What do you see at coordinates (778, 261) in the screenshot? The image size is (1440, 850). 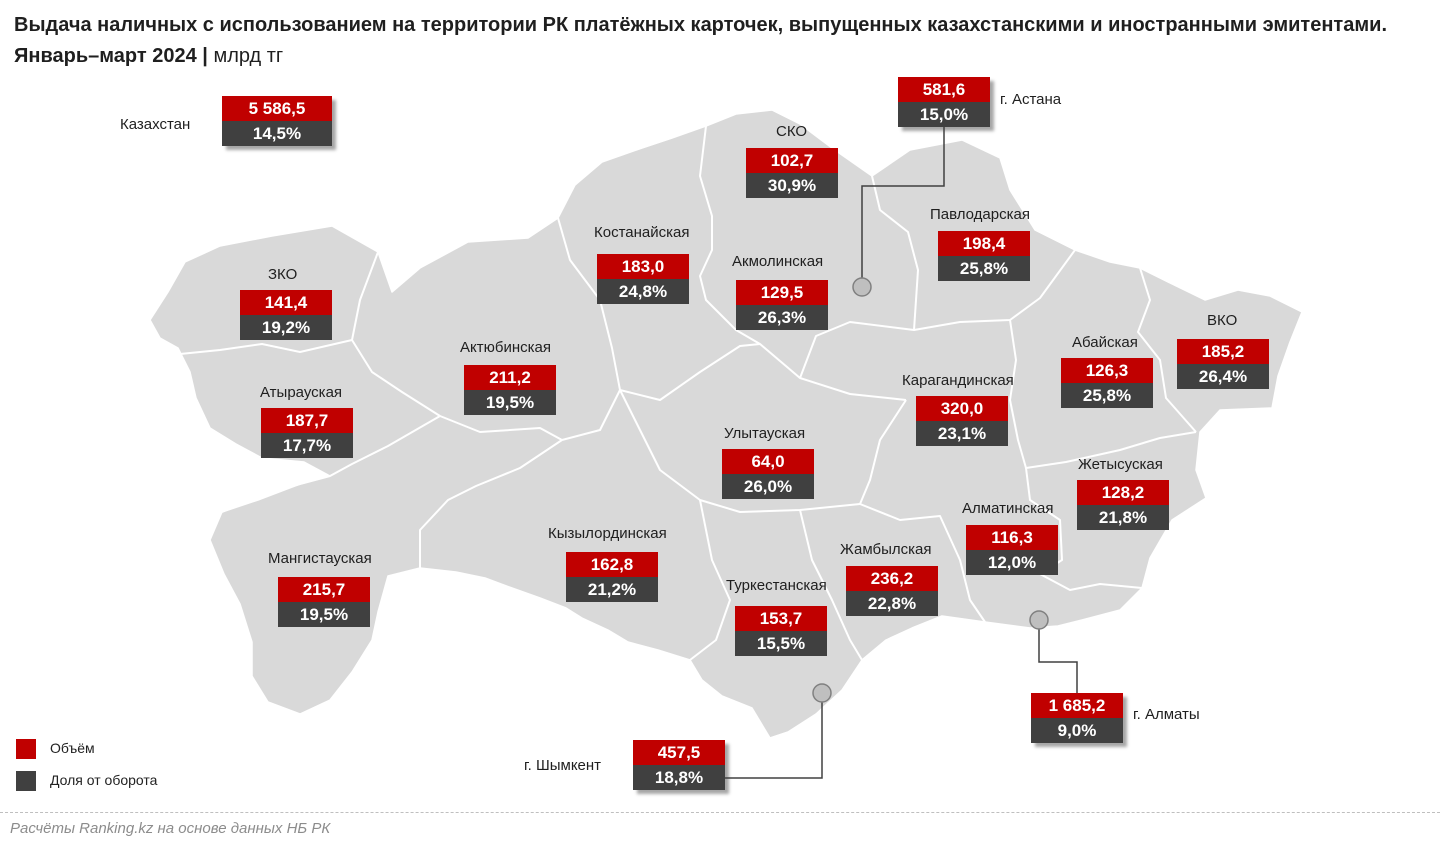 I see `region-name-akmola: Акмолинская` at bounding box center [778, 261].